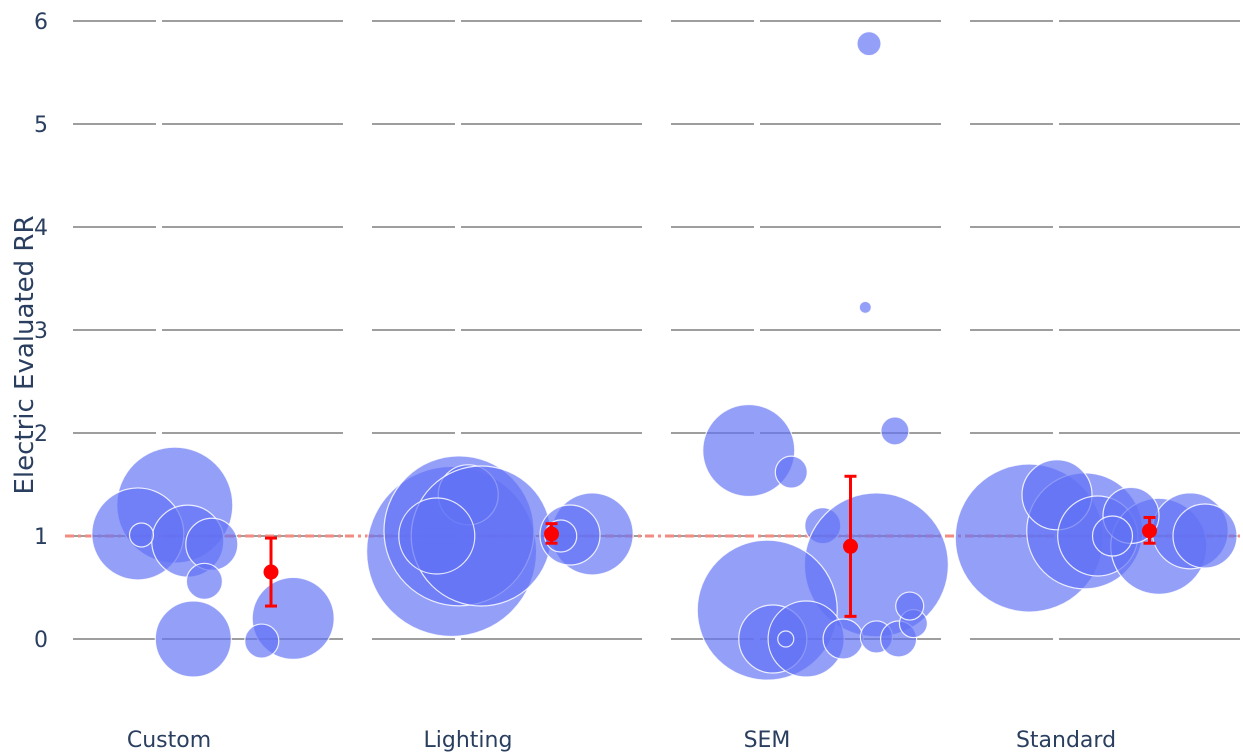  I want to click on y-tick-label: 0, so click(41, 640).